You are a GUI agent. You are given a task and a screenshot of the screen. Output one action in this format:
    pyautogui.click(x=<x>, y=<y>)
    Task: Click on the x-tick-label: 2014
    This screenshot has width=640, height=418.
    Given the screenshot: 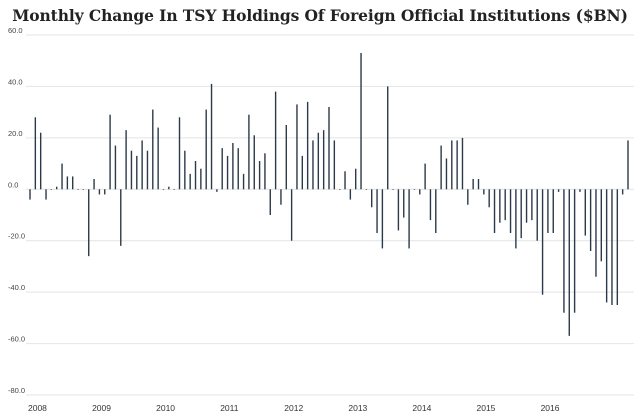 What is the action you would take?
    pyautogui.click(x=421, y=408)
    